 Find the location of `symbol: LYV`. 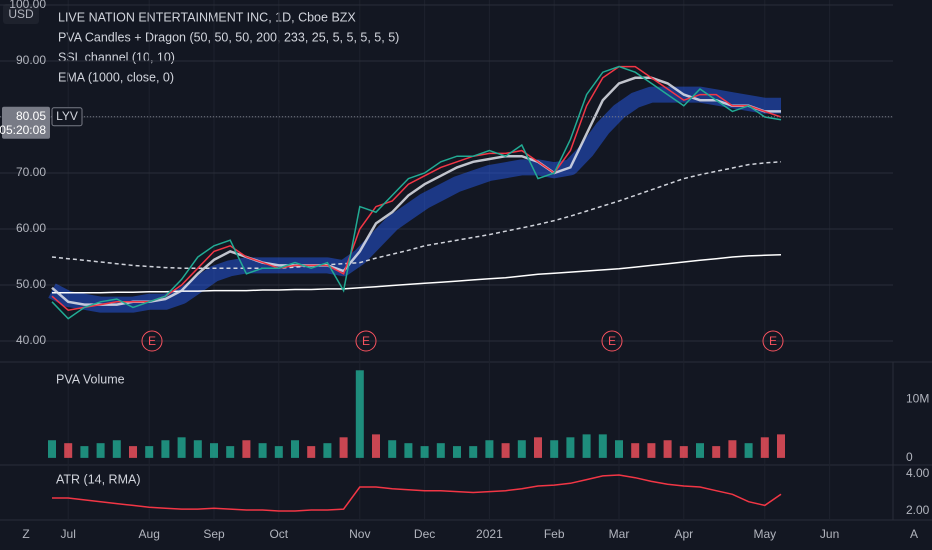

symbol: LYV is located at coordinates (67, 116).